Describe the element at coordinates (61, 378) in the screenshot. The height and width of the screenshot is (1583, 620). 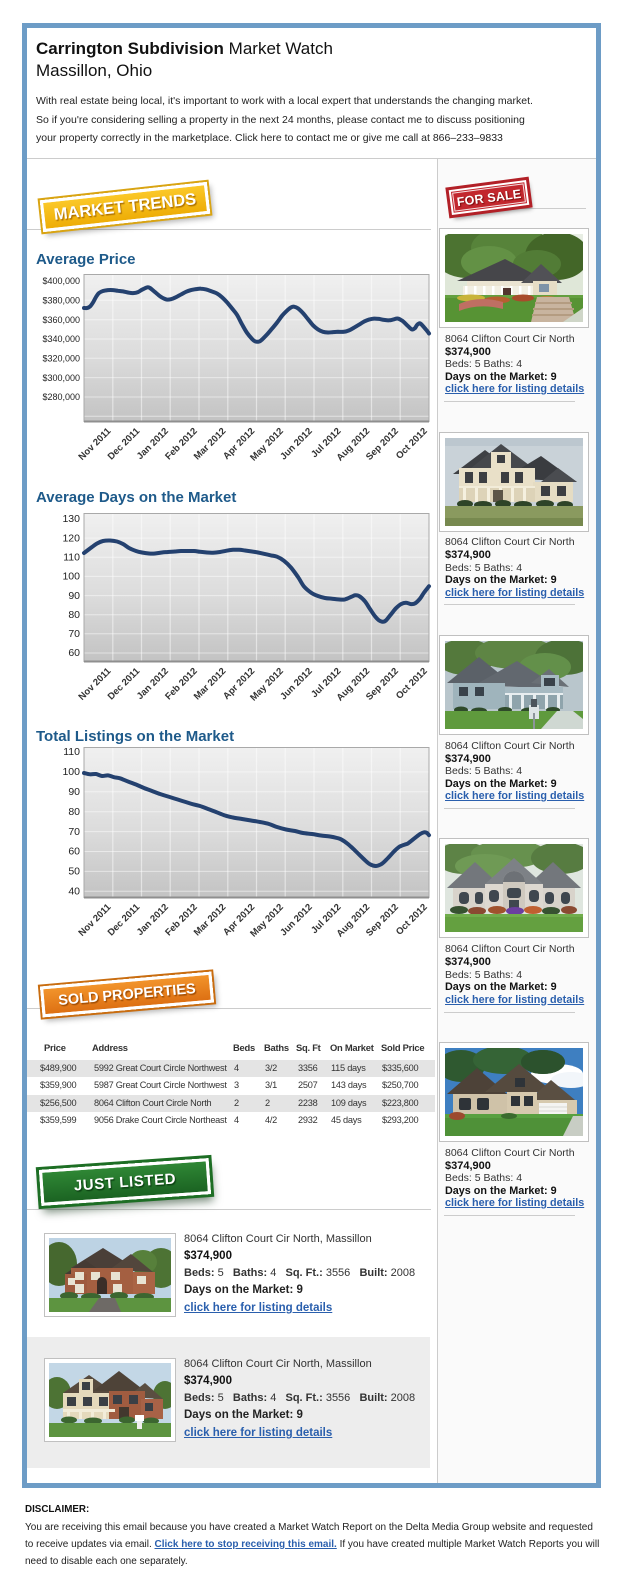
I see `svg-text: $300,000` at that location.